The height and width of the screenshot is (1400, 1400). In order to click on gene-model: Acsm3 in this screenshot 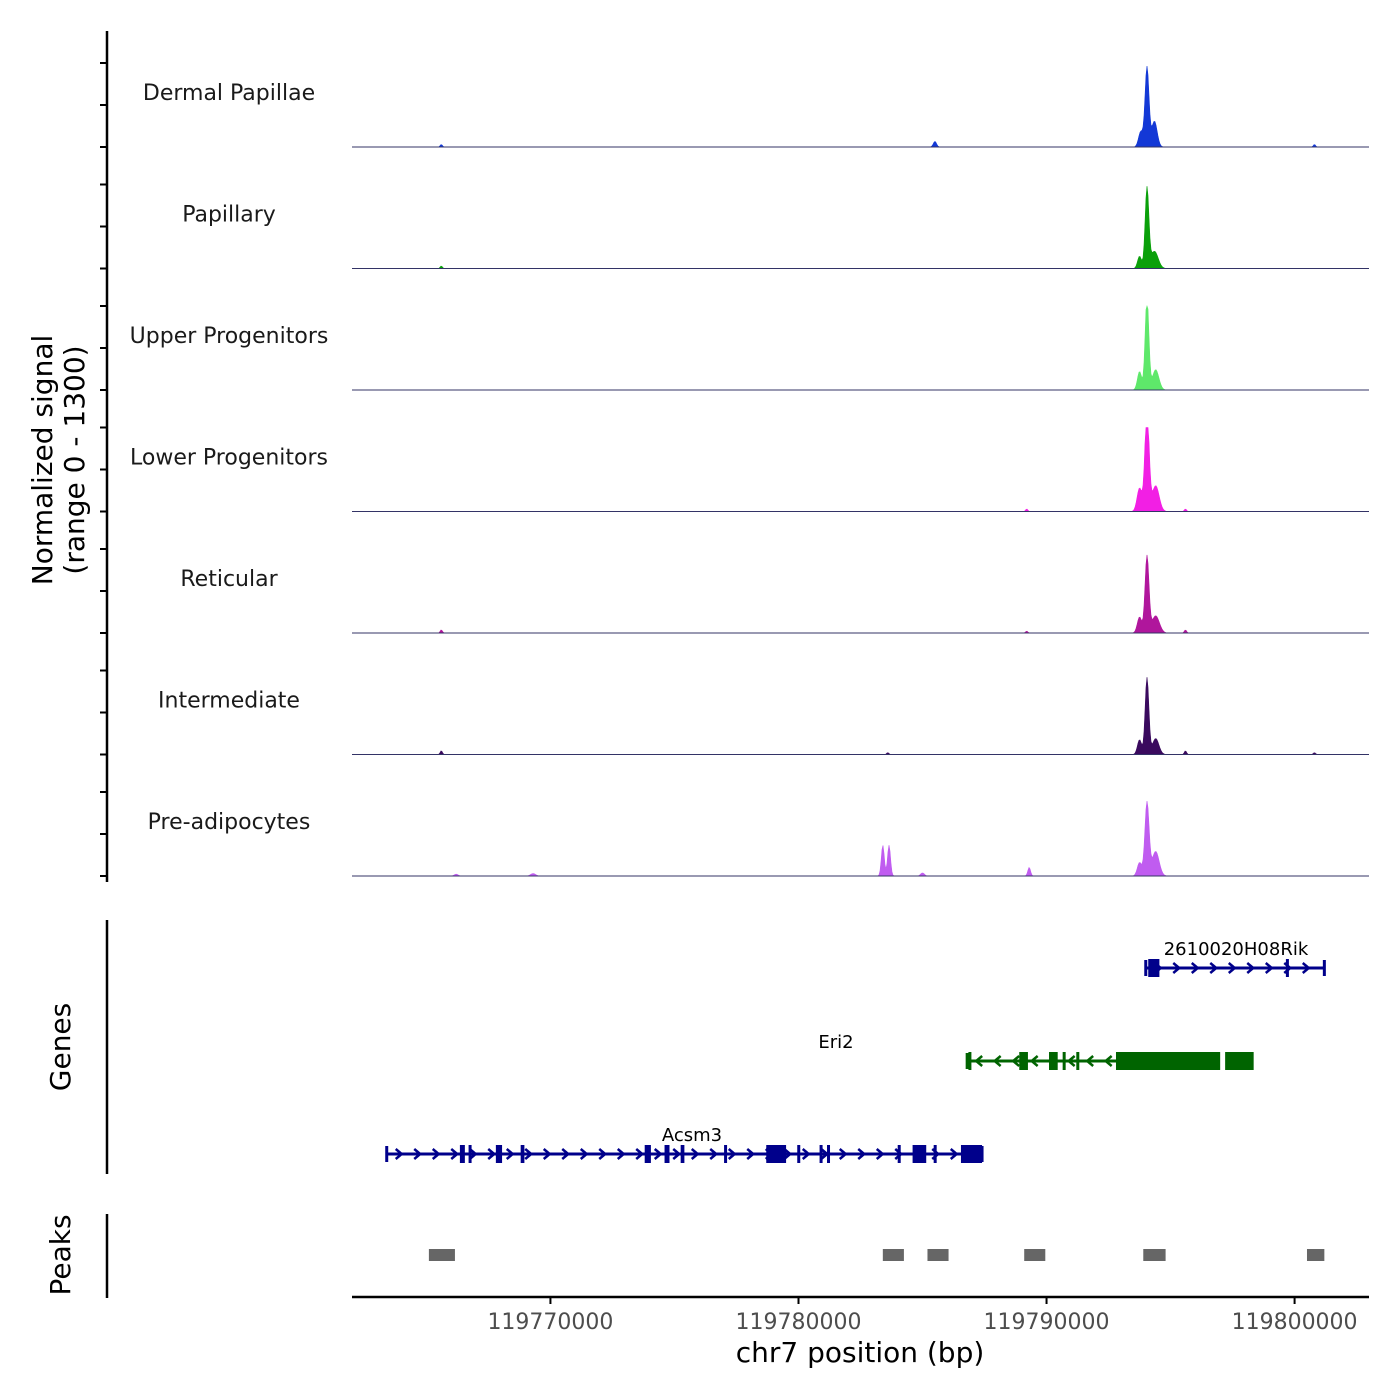, I will do `click(684, 1144)`.